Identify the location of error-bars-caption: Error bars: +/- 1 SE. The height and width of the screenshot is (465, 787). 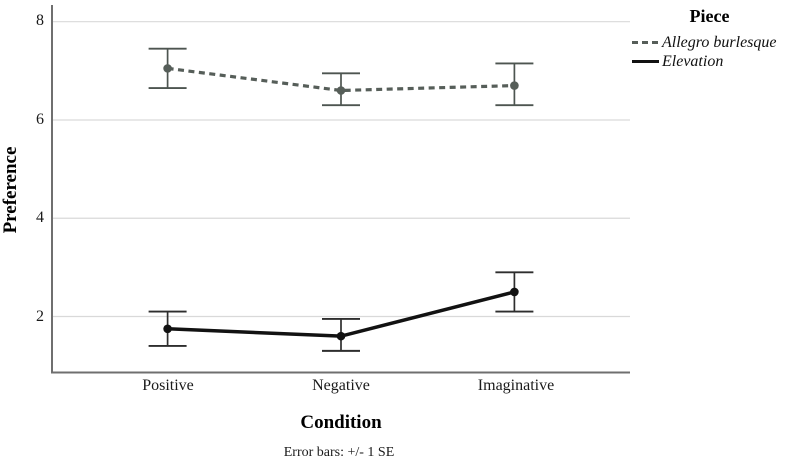
(339, 452).